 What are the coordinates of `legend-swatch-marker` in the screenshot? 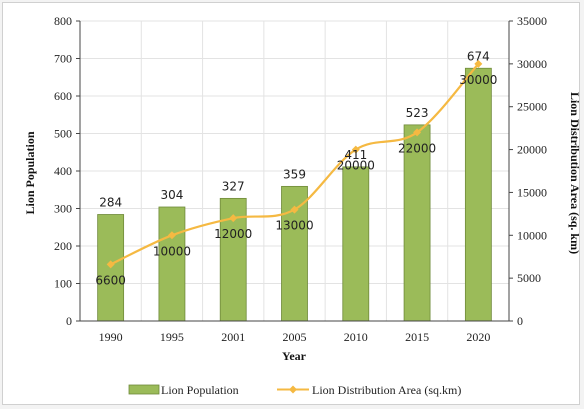 It's located at (293, 389).